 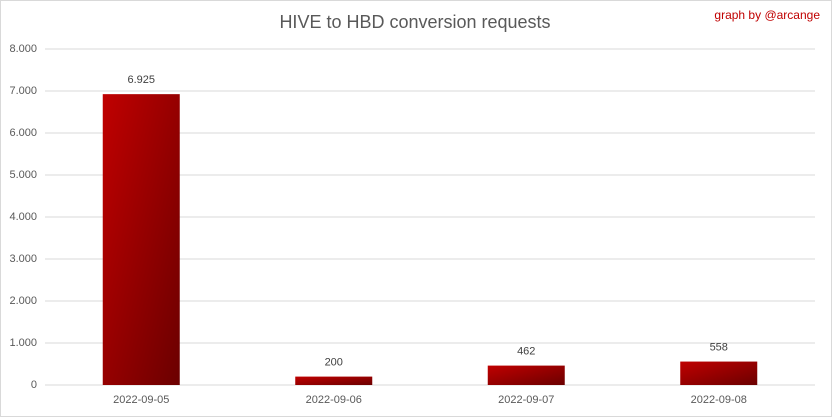 I want to click on x-tick-label: 2022-09-08, so click(x=719, y=400).